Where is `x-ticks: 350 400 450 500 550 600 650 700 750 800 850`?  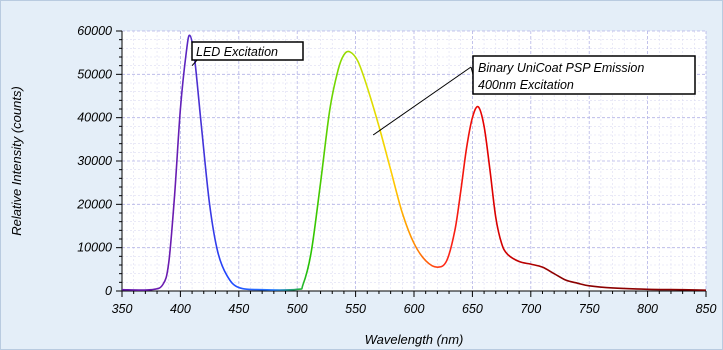 x-ticks: 350 400 450 500 550 600 650 700 750 800 850 is located at coordinates (414, 303).